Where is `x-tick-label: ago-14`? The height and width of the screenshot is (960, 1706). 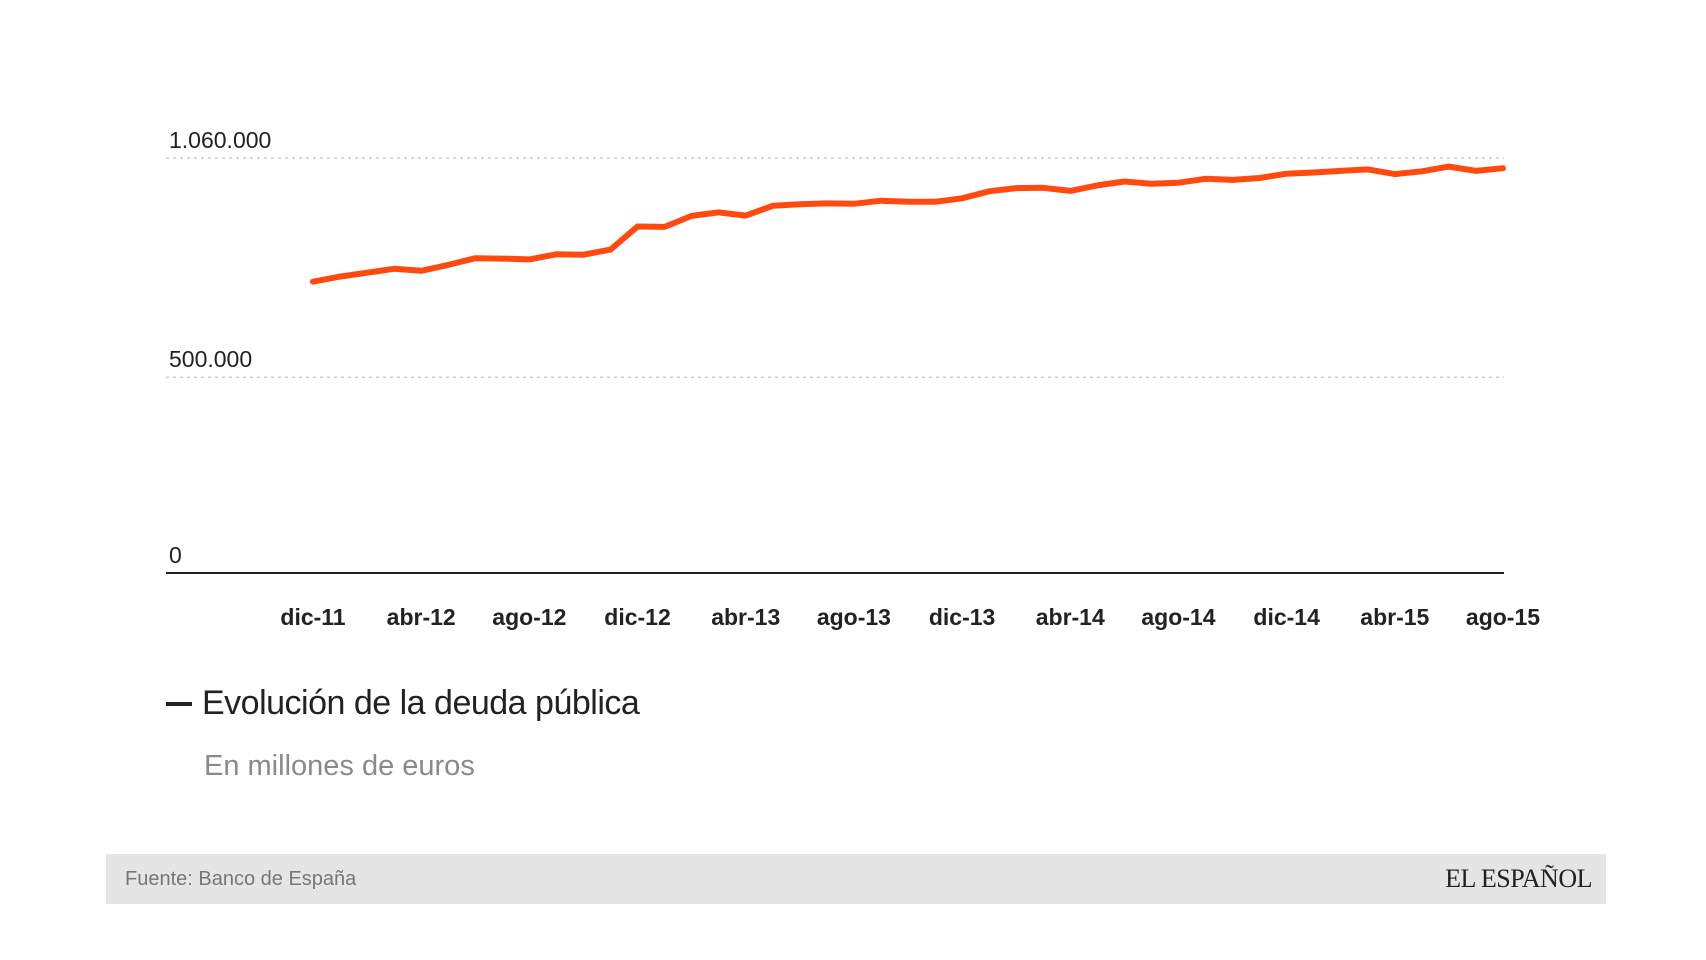 x-tick-label: ago-14 is located at coordinates (1178, 617).